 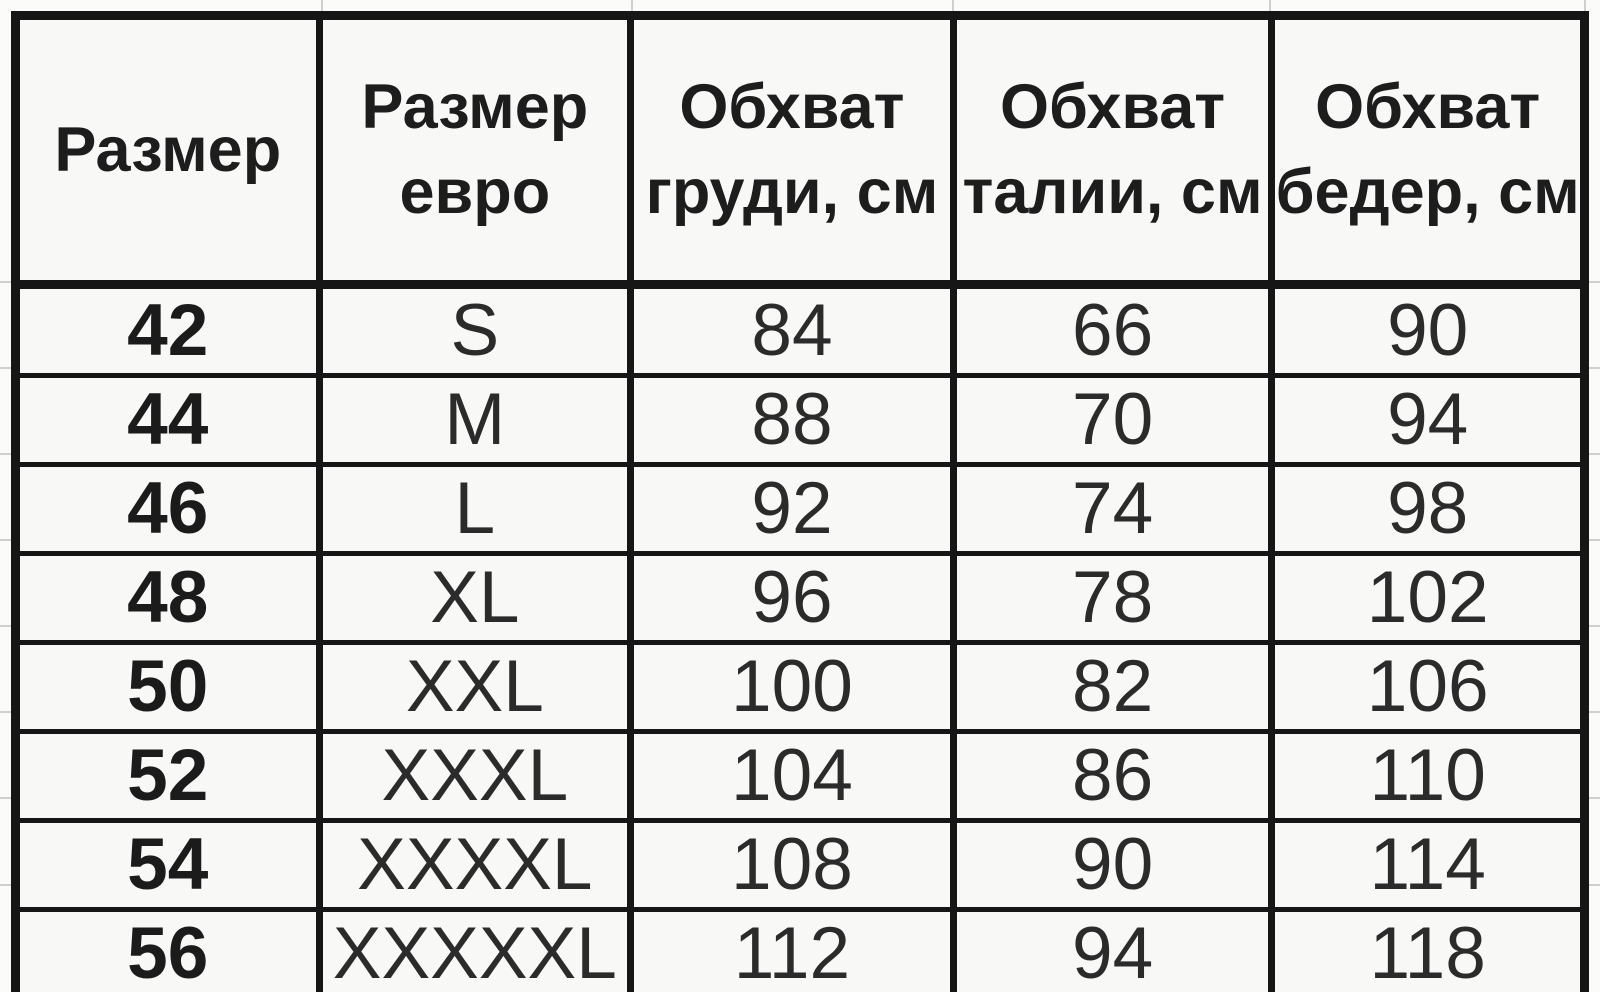 I want to click on cell-waist: 94, so click(x=1112, y=949).